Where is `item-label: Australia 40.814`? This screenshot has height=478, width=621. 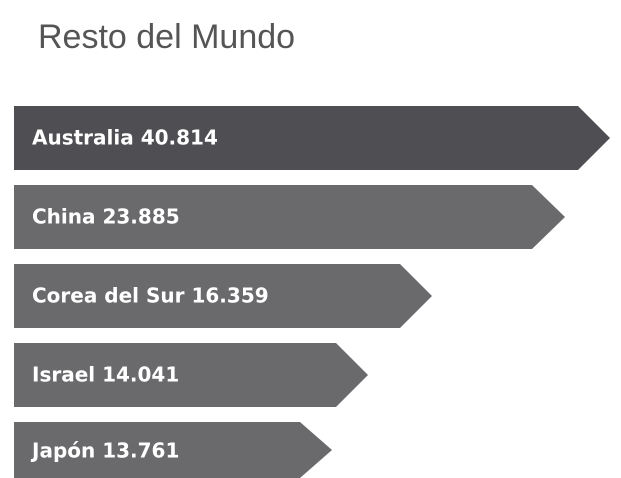 item-label: Australia 40.814 is located at coordinates (125, 138).